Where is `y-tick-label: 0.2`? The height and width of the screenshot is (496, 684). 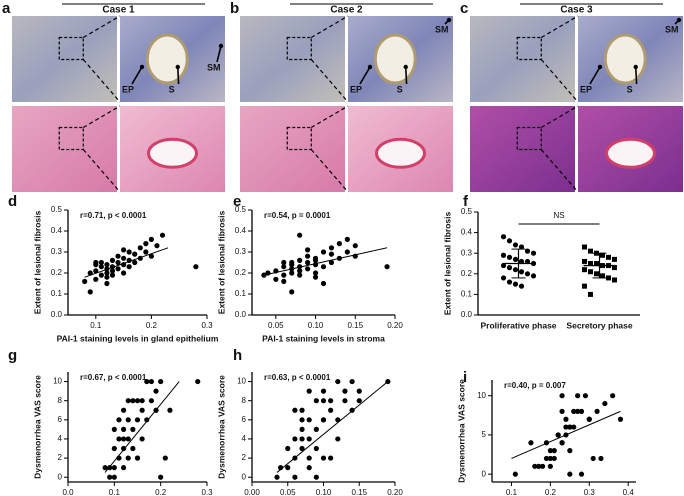
y-tick-label: 0.2 is located at coordinates (467, 273).